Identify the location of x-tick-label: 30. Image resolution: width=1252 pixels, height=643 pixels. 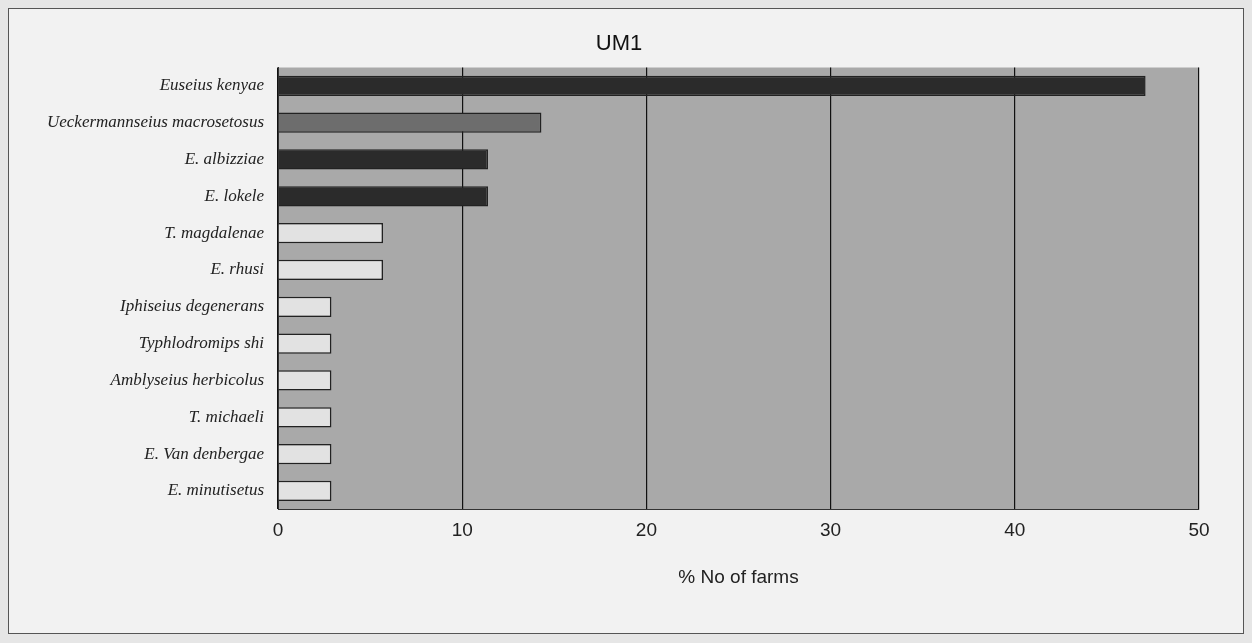
(831, 530).